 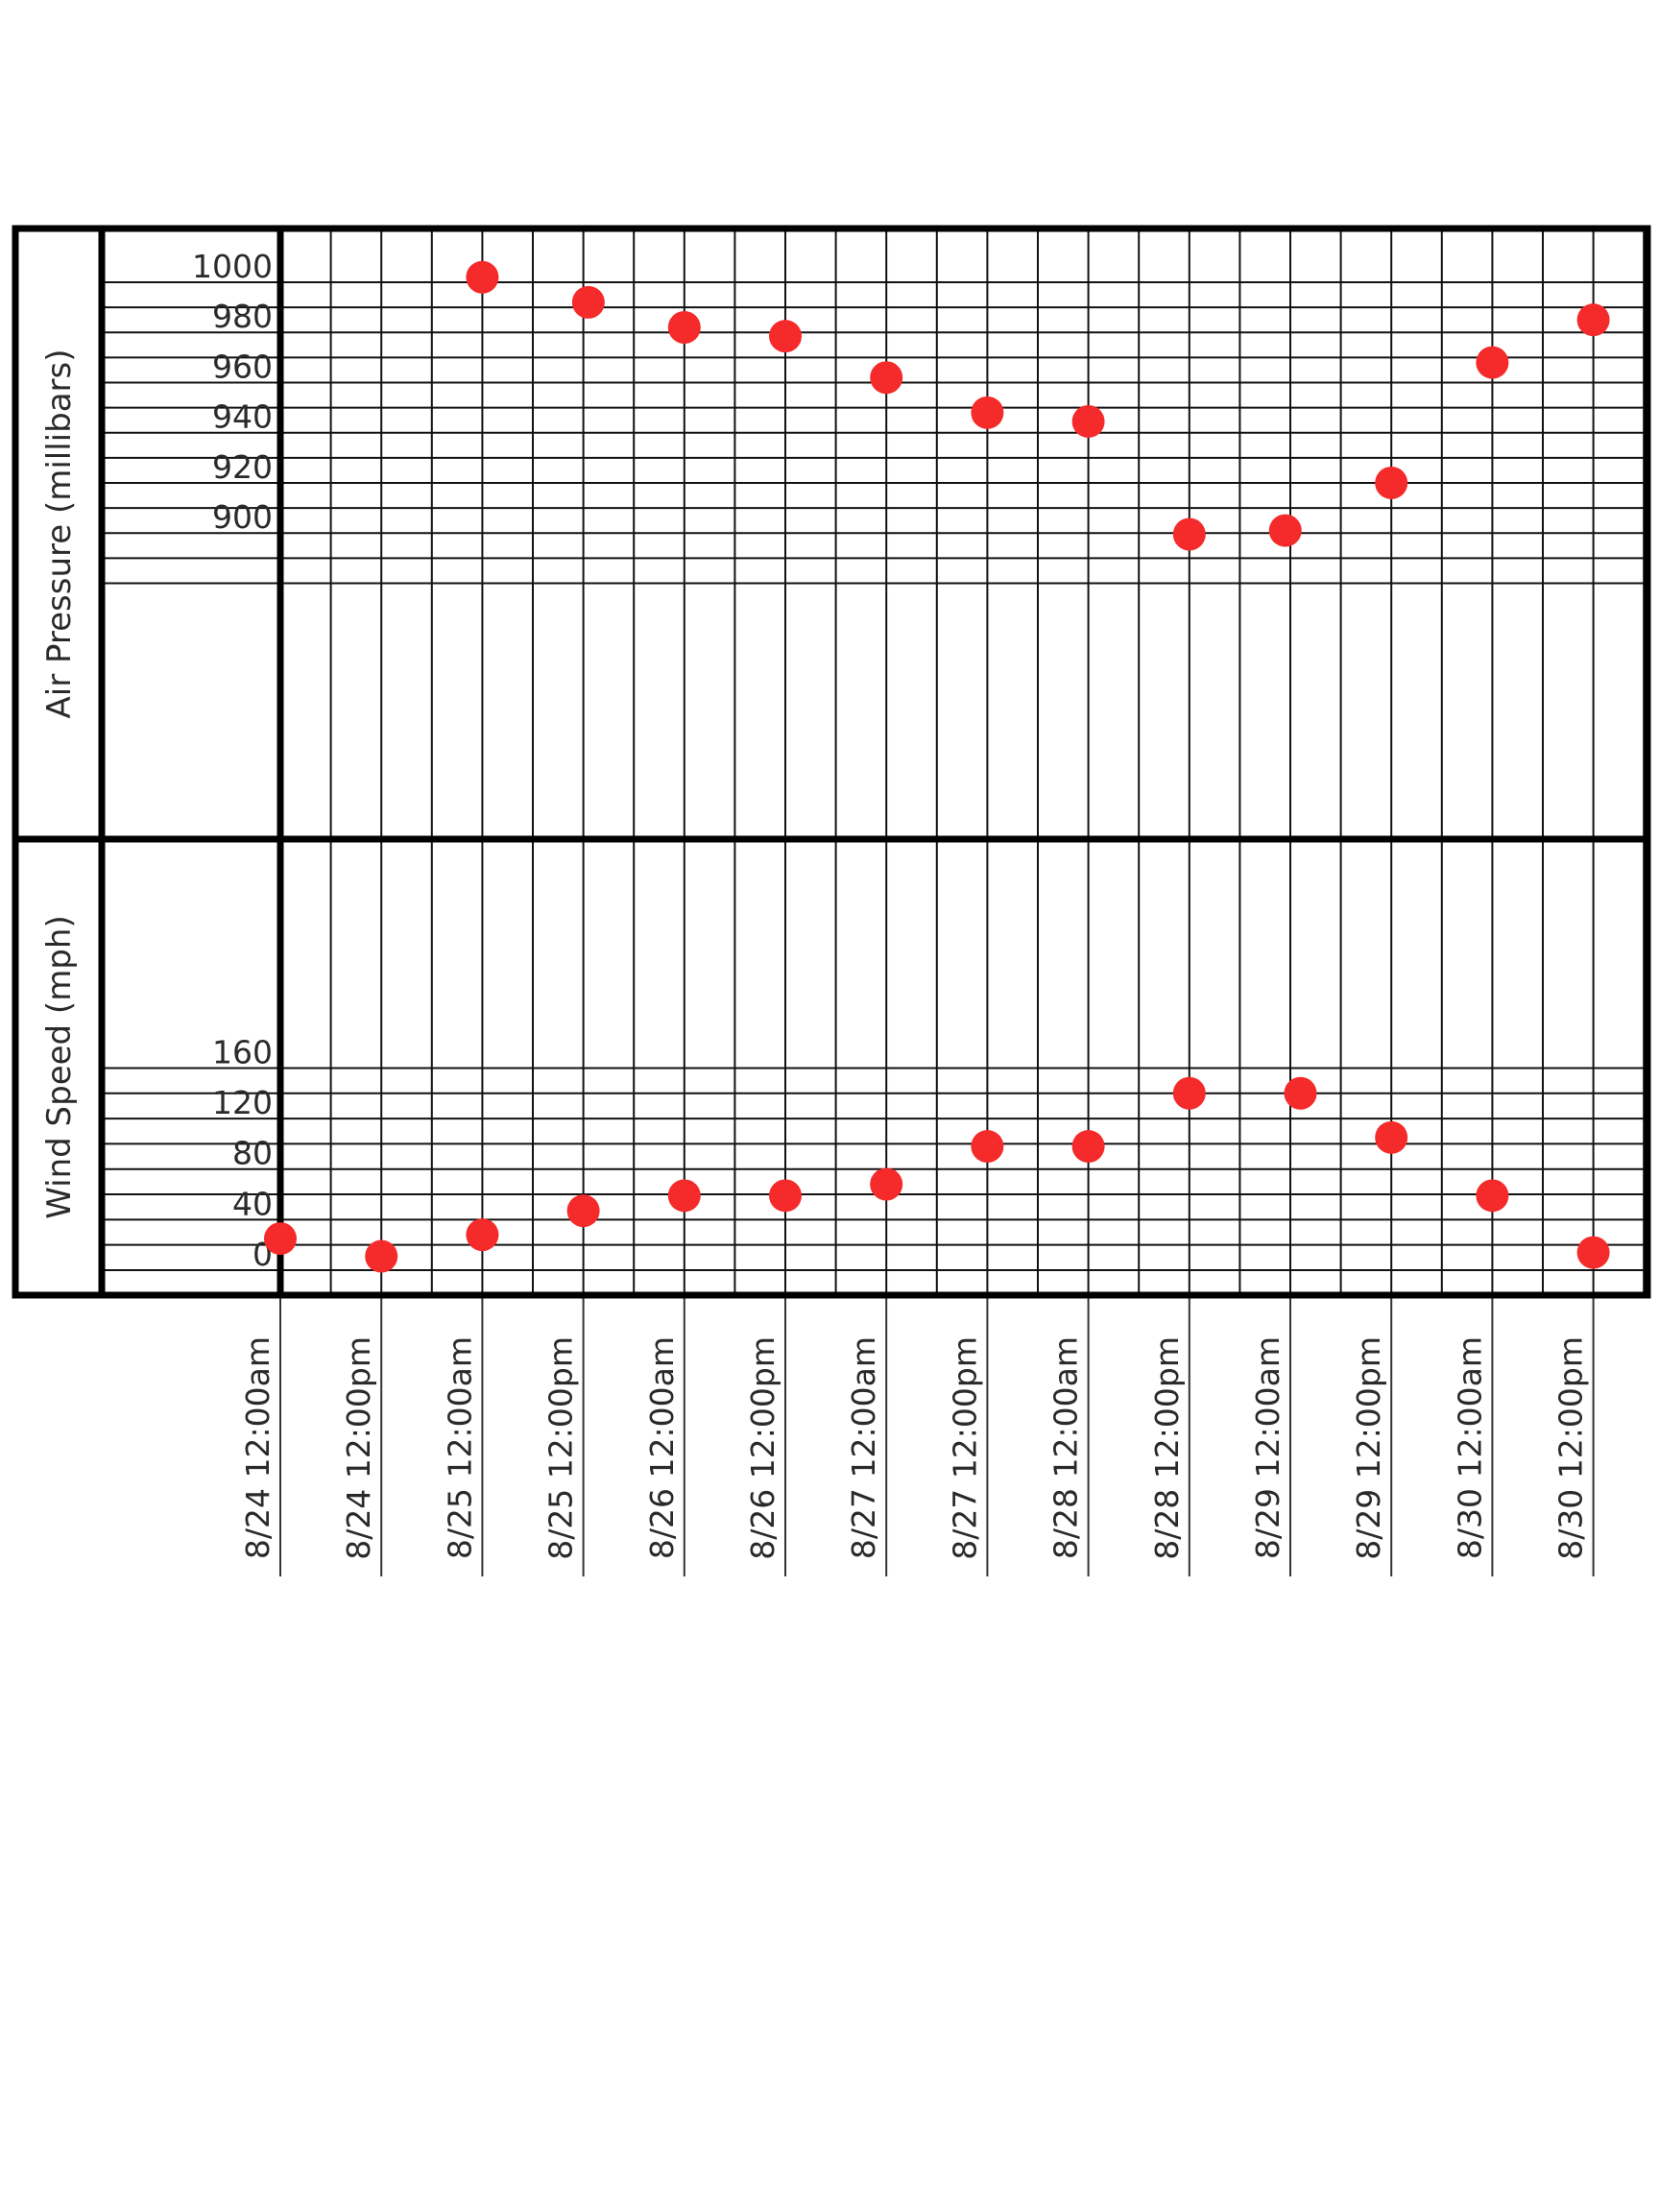 I want to click on x-tick-label: 8/24 12:00pm, so click(x=359, y=1448).